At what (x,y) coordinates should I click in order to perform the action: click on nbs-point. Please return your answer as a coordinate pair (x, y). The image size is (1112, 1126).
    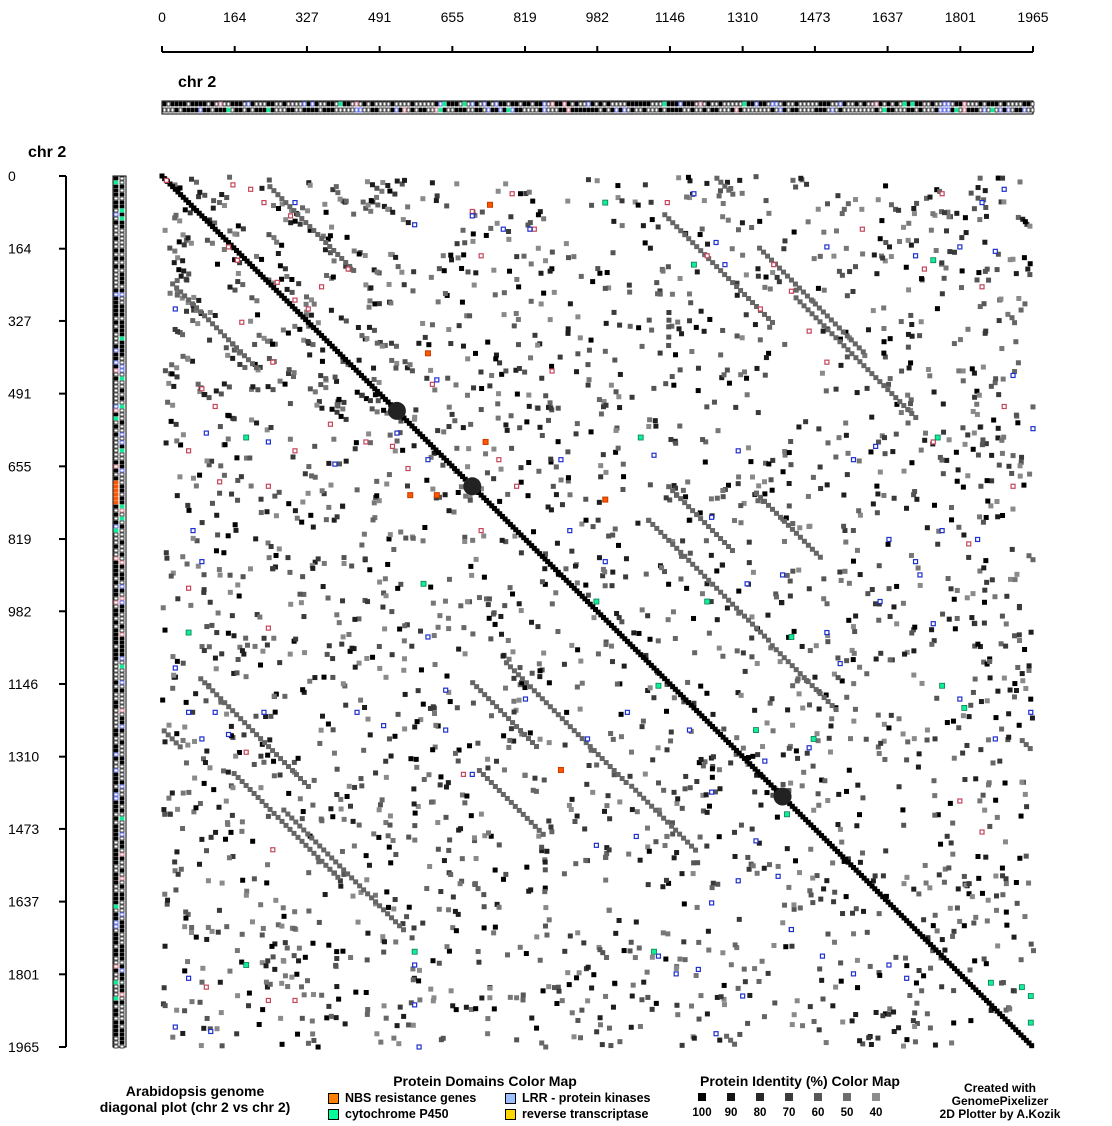
    Looking at the image, I should click on (774, 265).